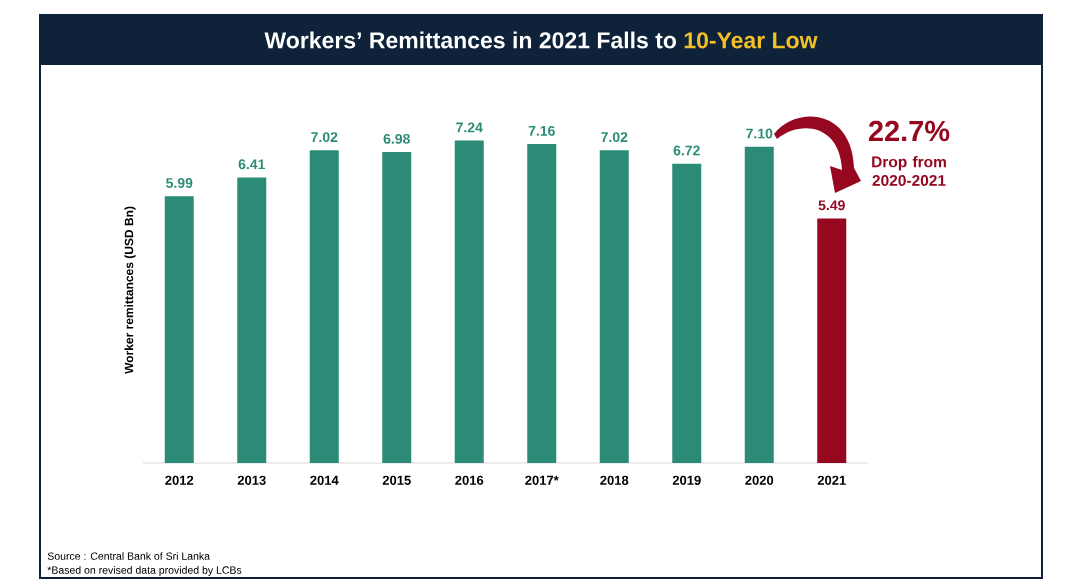  Describe the element at coordinates (831, 205) in the screenshot. I see `data-label: 5.49` at that location.